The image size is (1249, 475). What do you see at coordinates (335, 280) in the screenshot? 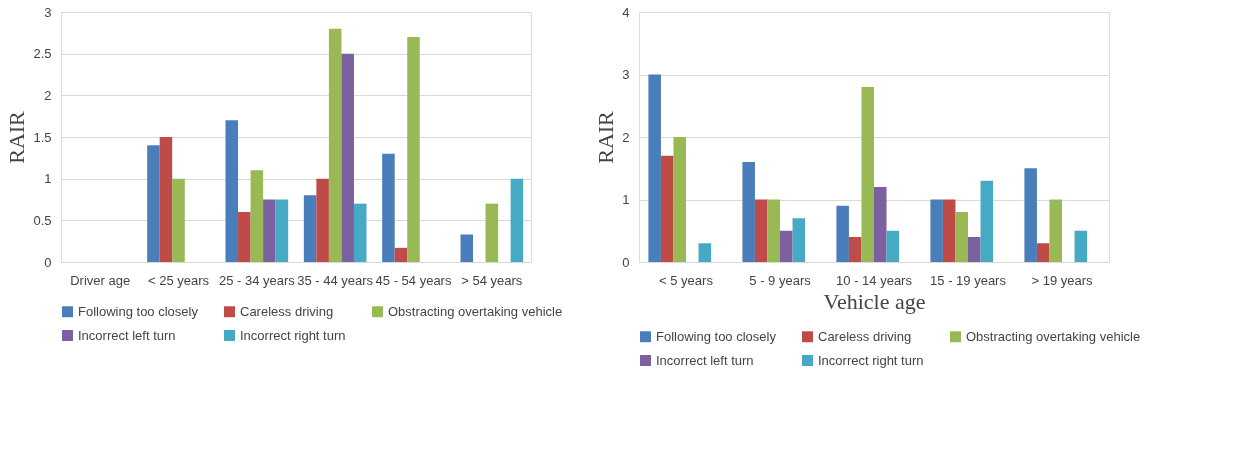
I see `x-tick-label: 35 - 44 years` at bounding box center [335, 280].